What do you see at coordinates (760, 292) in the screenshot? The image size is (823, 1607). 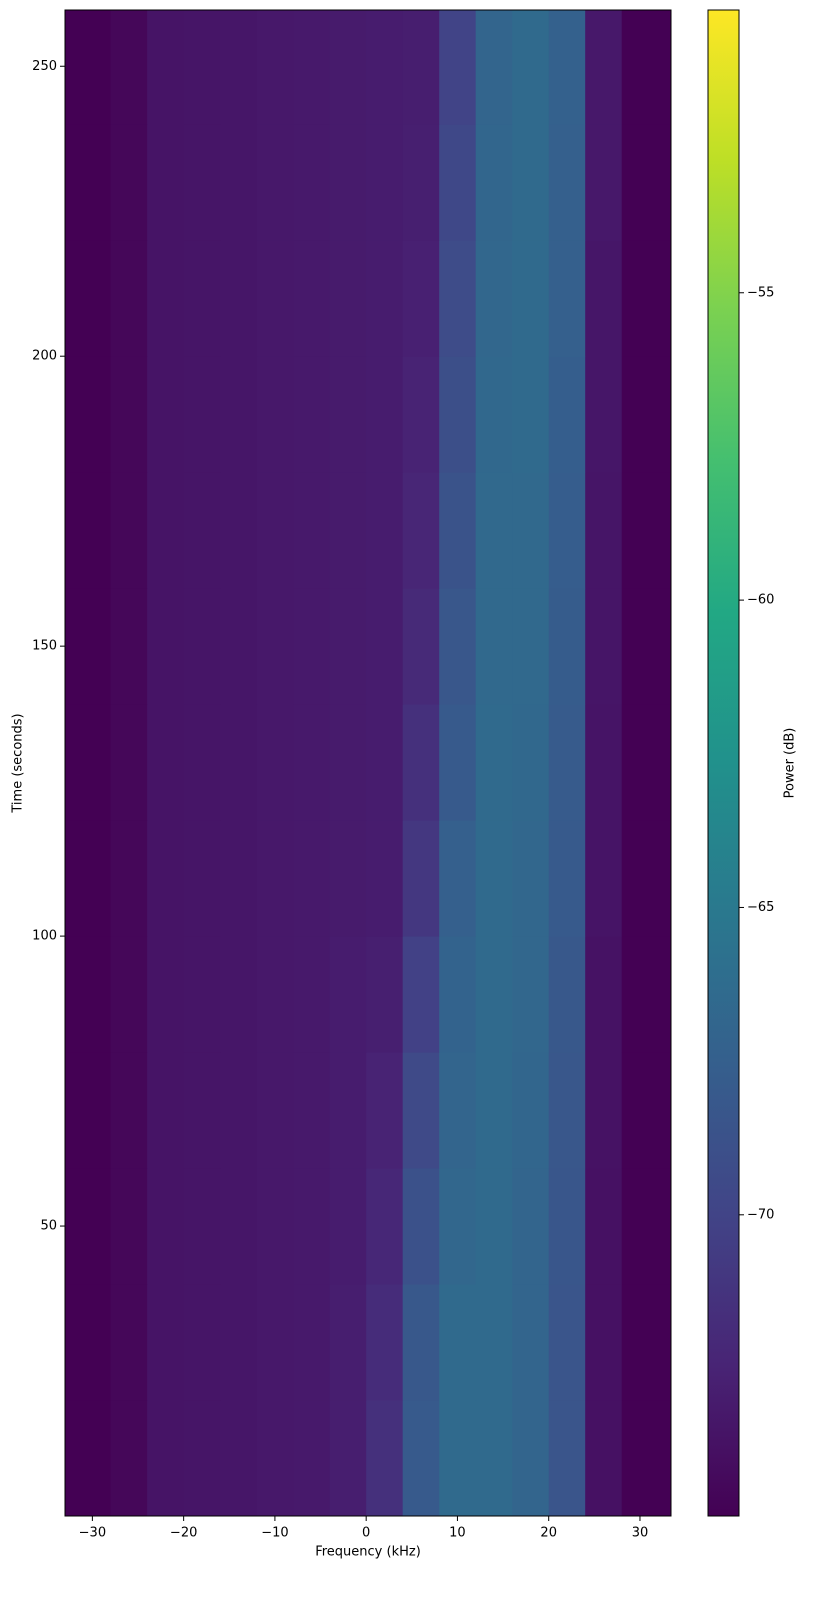 I see `colorbar-tick-label: −55` at bounding box center [760, 292].